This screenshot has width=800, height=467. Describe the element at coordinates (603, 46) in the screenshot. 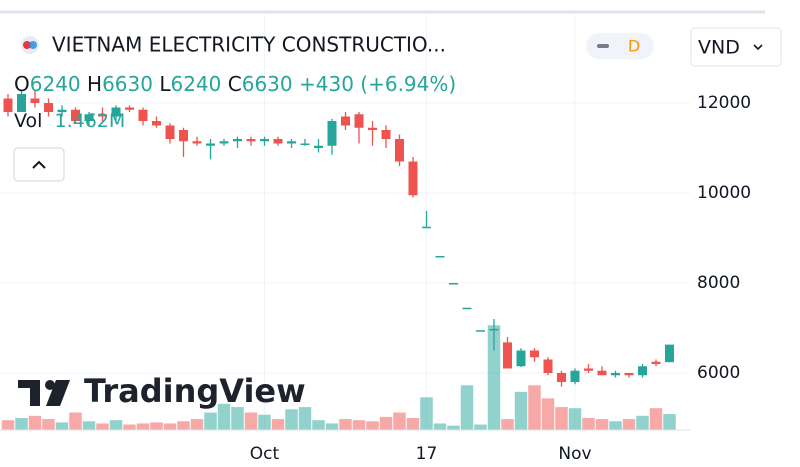

I see `status-dash` at that location.